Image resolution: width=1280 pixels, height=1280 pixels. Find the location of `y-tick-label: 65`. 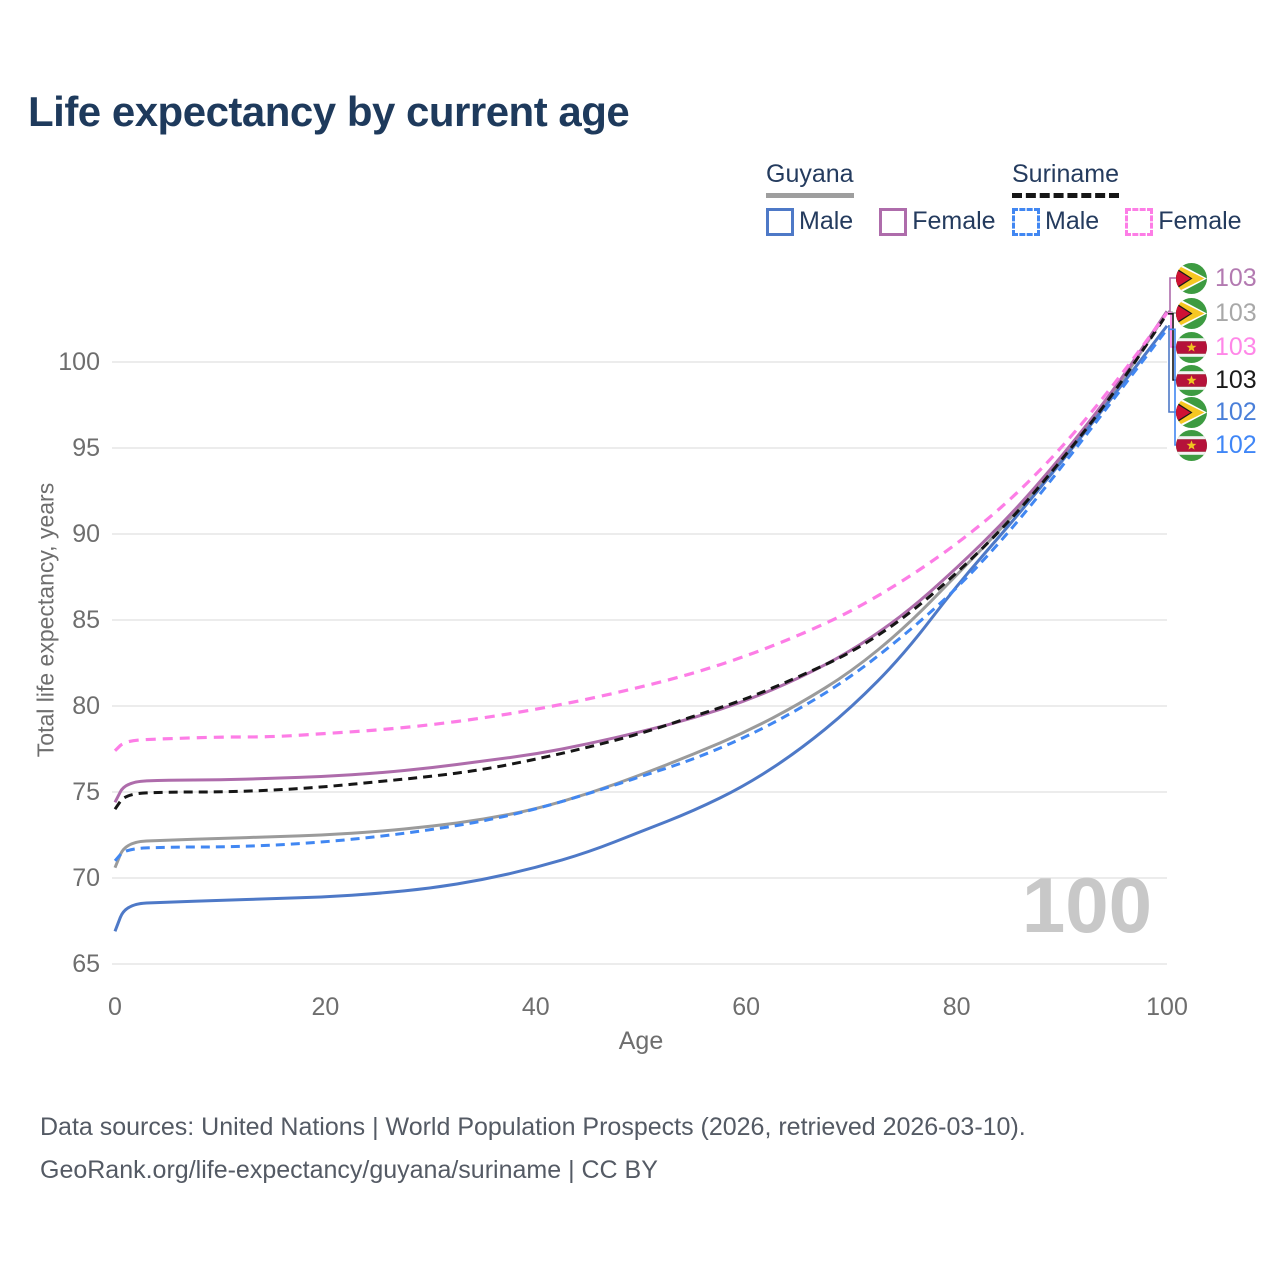

y-tick-label: 65 is located at coordinates (86, 964).